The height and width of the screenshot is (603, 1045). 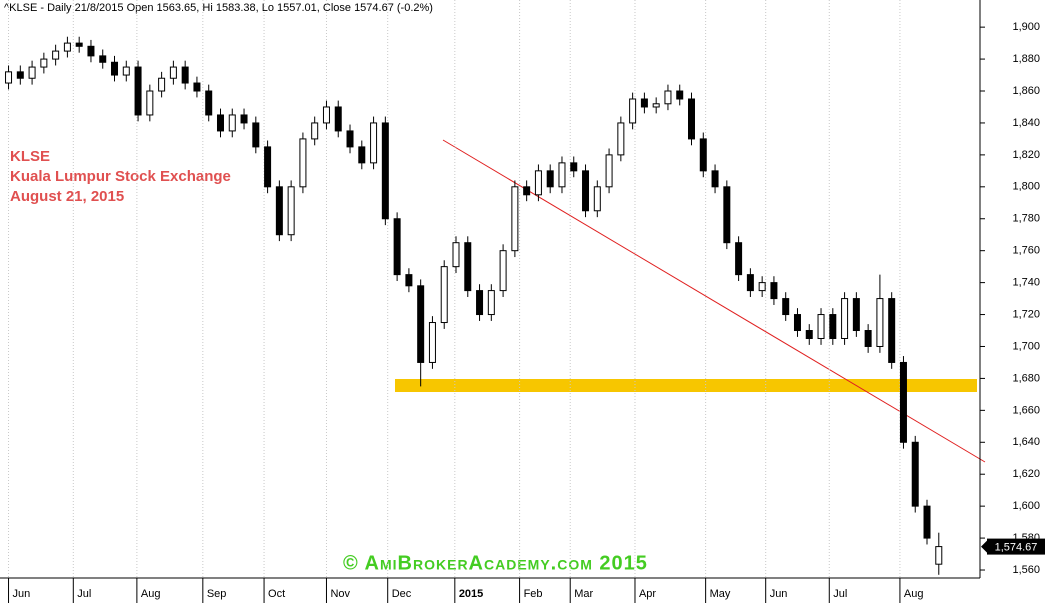 What do you see at coordinates (1026, 283) in the screenshot?
I see `y-tick-label: 1,740` at bounding box center [1026, 283].